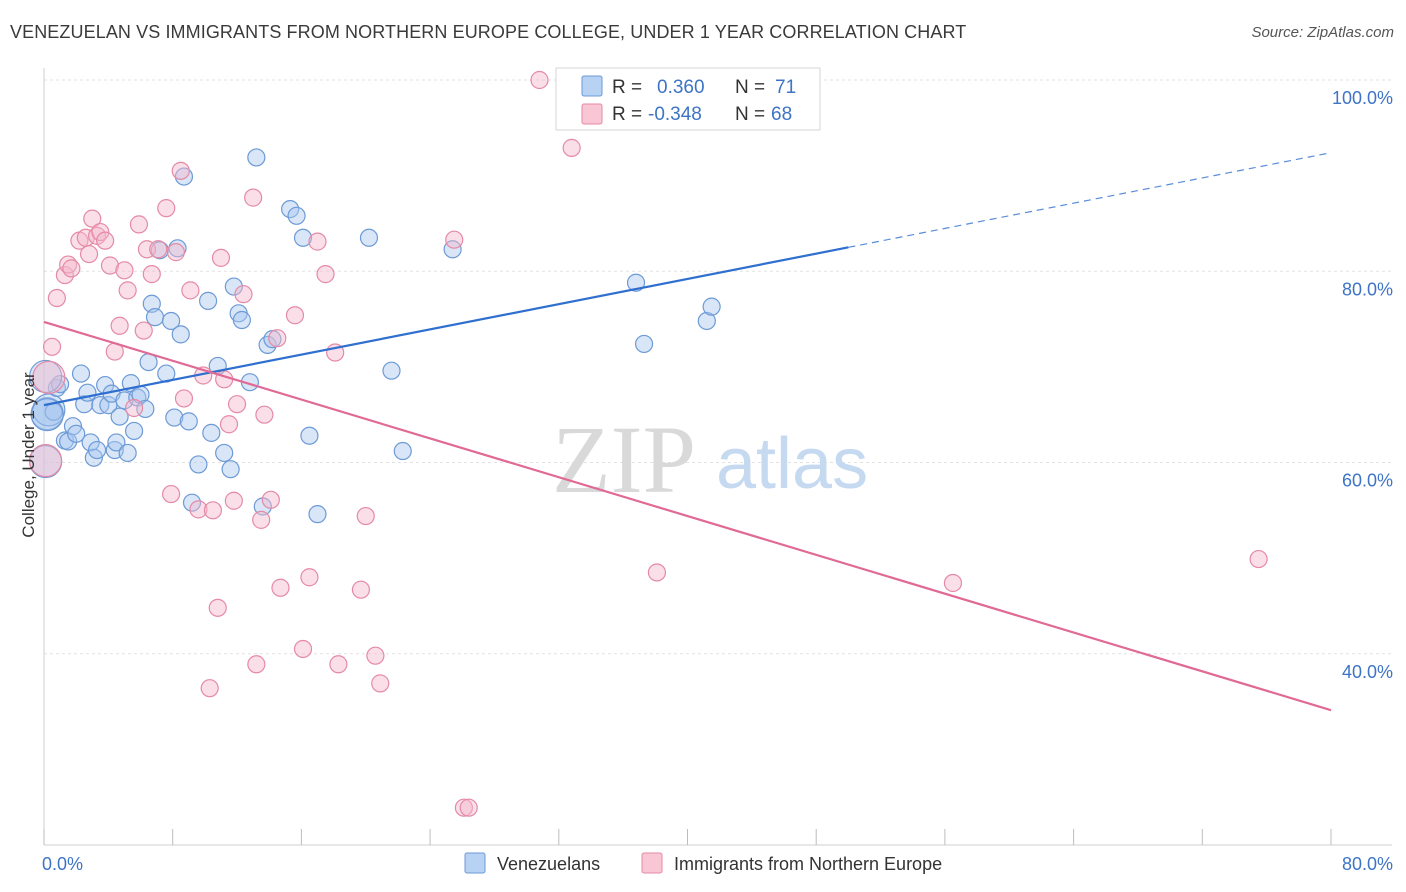 The image size is (1406, 892). What do you see at coordinates (1362, 98) in the screenshot?
I see `y-tick-label: 100.0%` at bounding box center [1362, 98].